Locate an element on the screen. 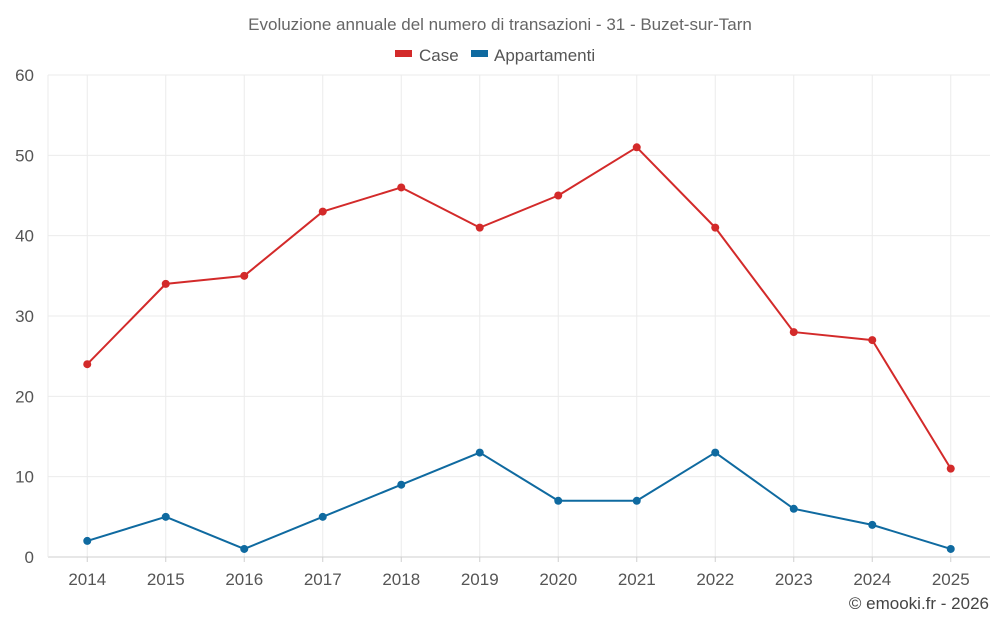  legend-label-appartamenti: Appartamenti is located at coordinates (544, 55).